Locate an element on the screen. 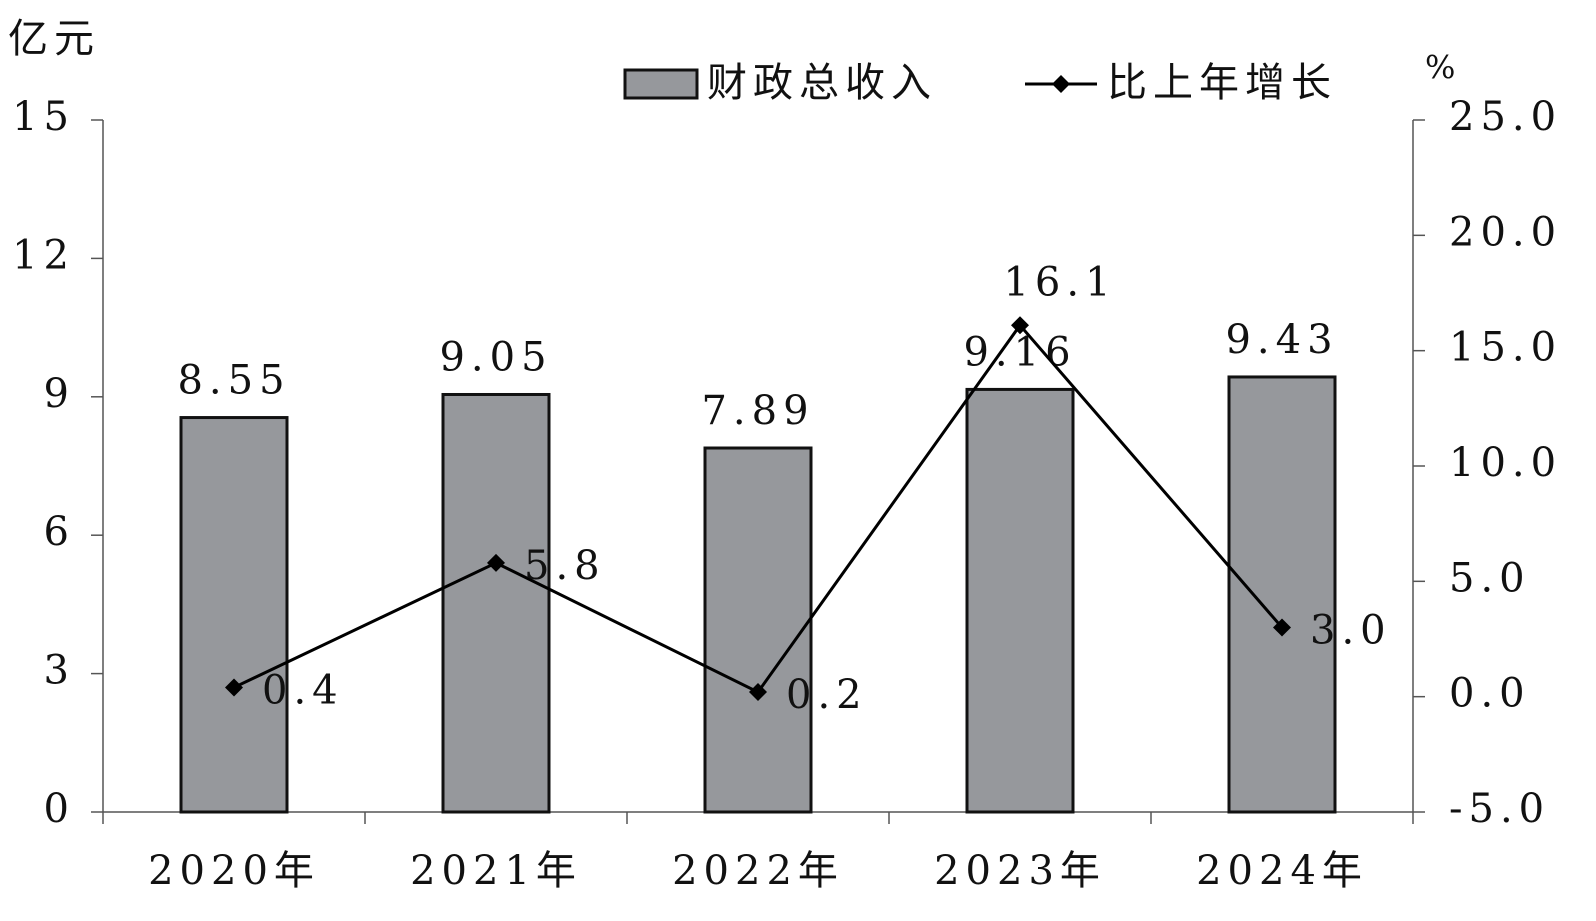 The height and width of the screenshot is (921, 1596). y2-tick-label: 20.0 is located at coordinates (1505, 232).